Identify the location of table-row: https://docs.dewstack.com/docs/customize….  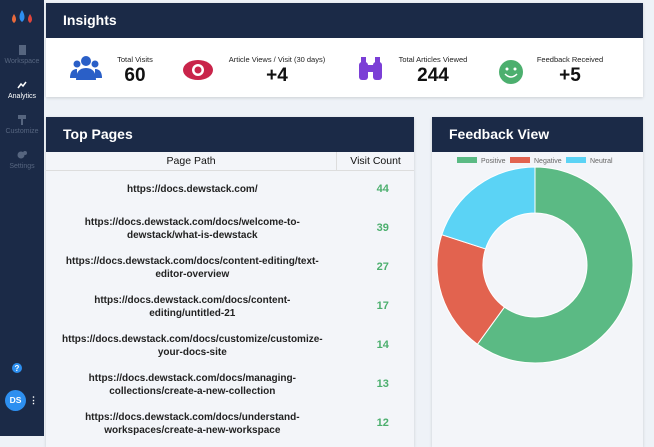
(230, 345).